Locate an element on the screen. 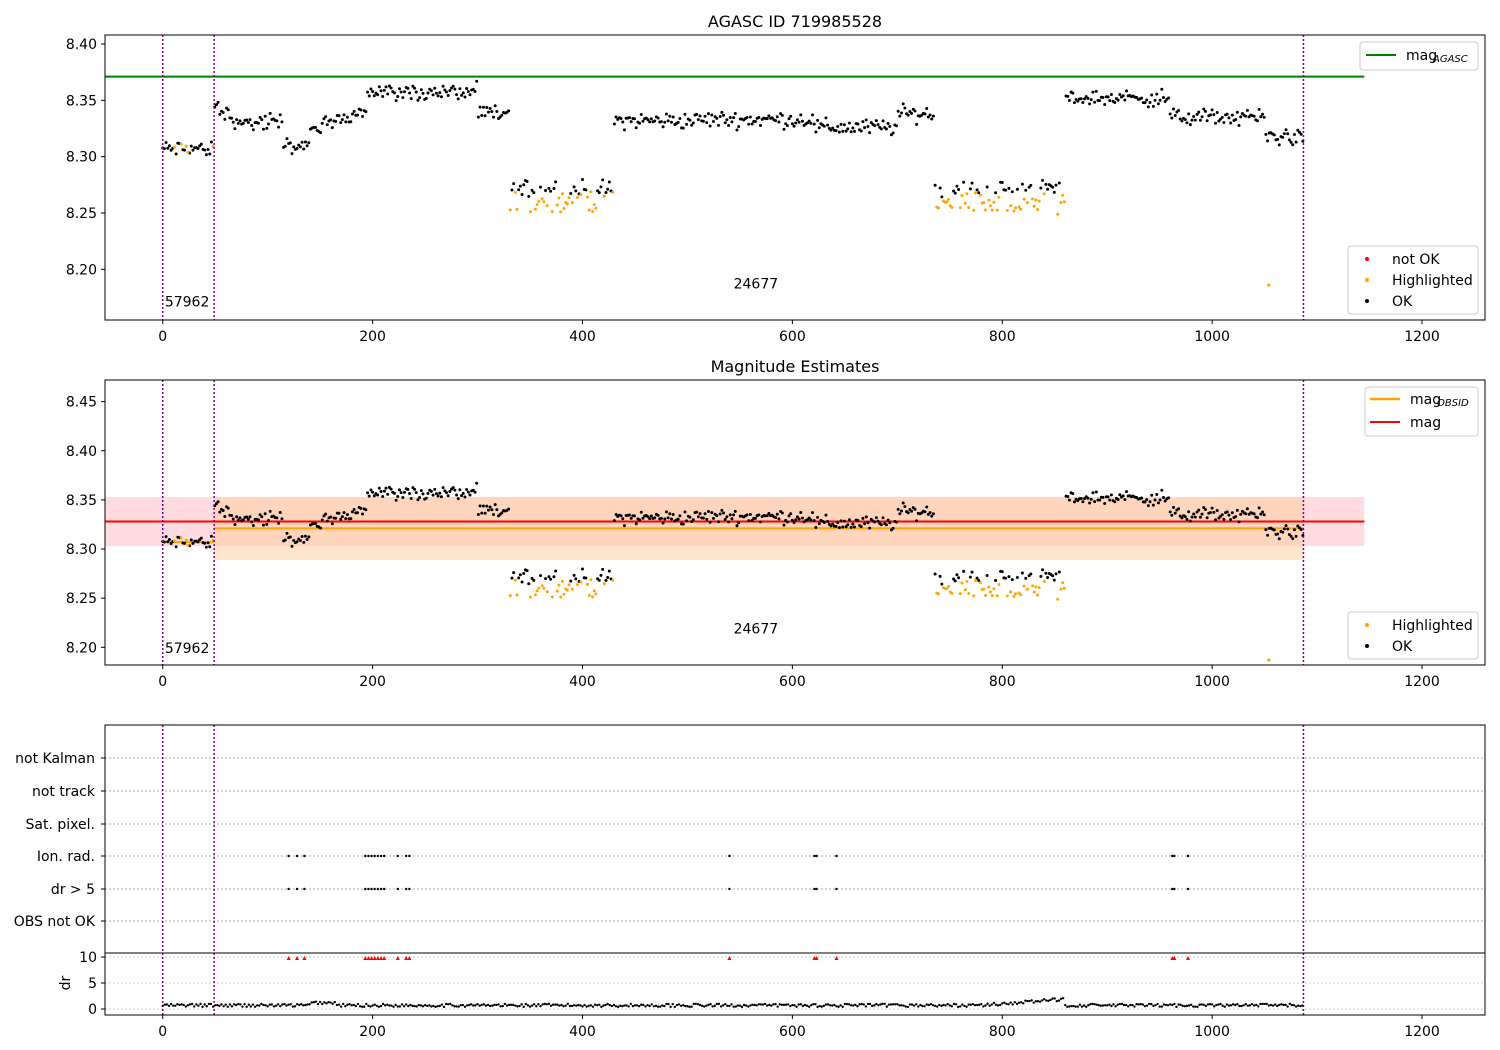 The height and width of the screenshot is (1050, 1500). dr-clipped-marker is located at coordinates (1188, 958).